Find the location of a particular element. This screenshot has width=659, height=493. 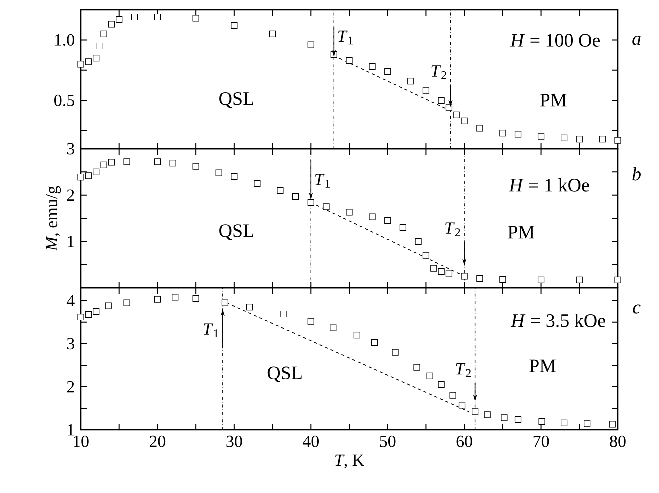

annotation: H = 1 kOe is located at coordinates (549, 185).